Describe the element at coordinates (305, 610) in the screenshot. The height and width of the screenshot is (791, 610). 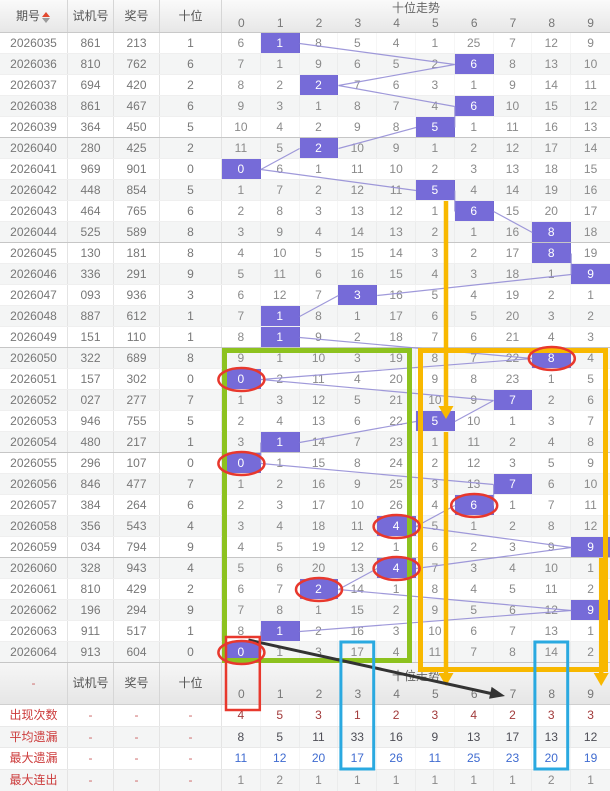
I see `table-row: 2026062 196 294 9 7 8 1 15 2 9 5 6 12 9` at that location.